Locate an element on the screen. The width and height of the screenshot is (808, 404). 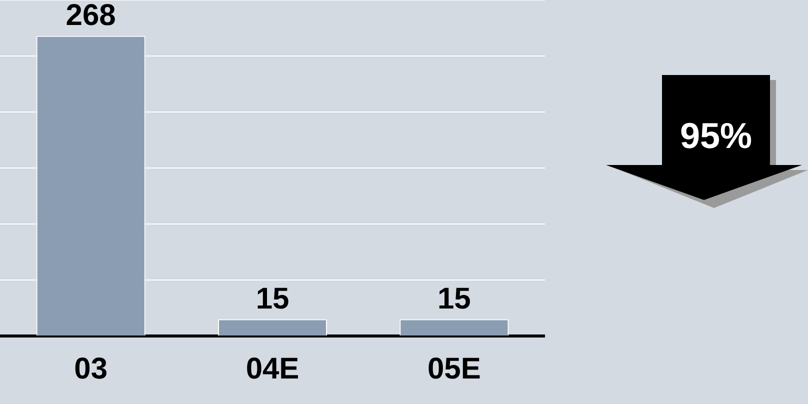
x-tick-label: 03 is located at coordinates (91, 369).